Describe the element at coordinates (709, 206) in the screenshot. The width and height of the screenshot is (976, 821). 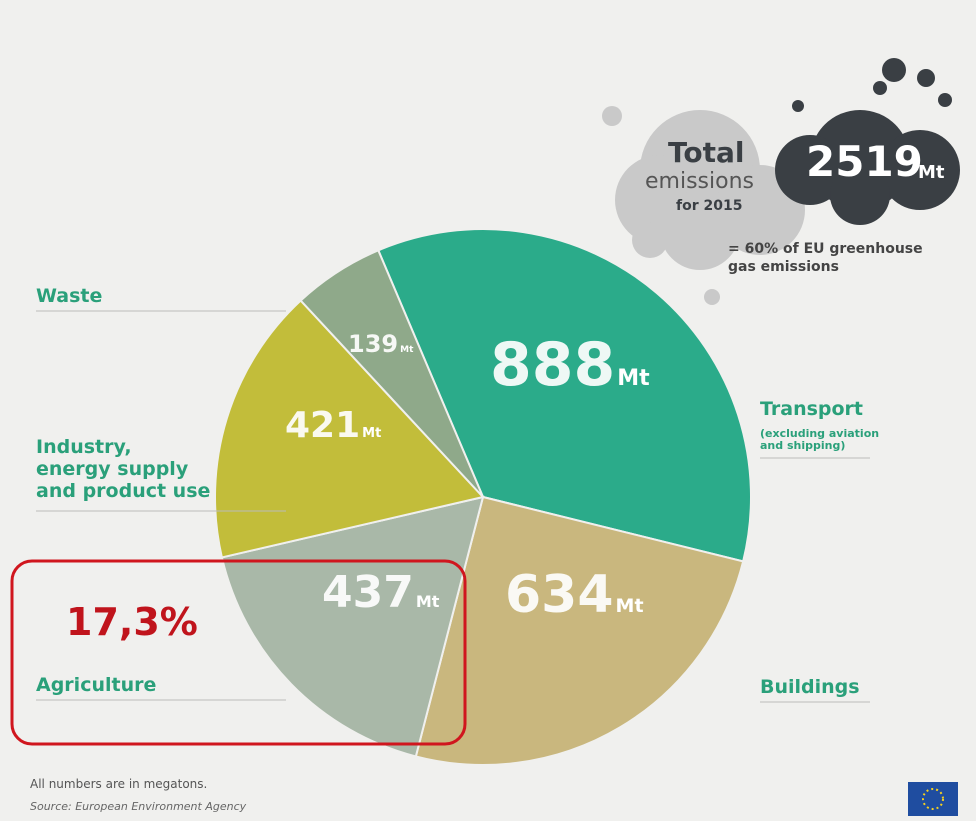
I see `total-line3: for 2015` at that location.